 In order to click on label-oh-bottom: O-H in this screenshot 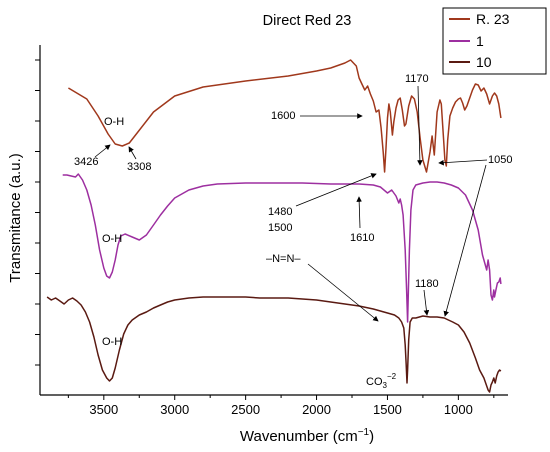, I will do `click(112, 342)`.